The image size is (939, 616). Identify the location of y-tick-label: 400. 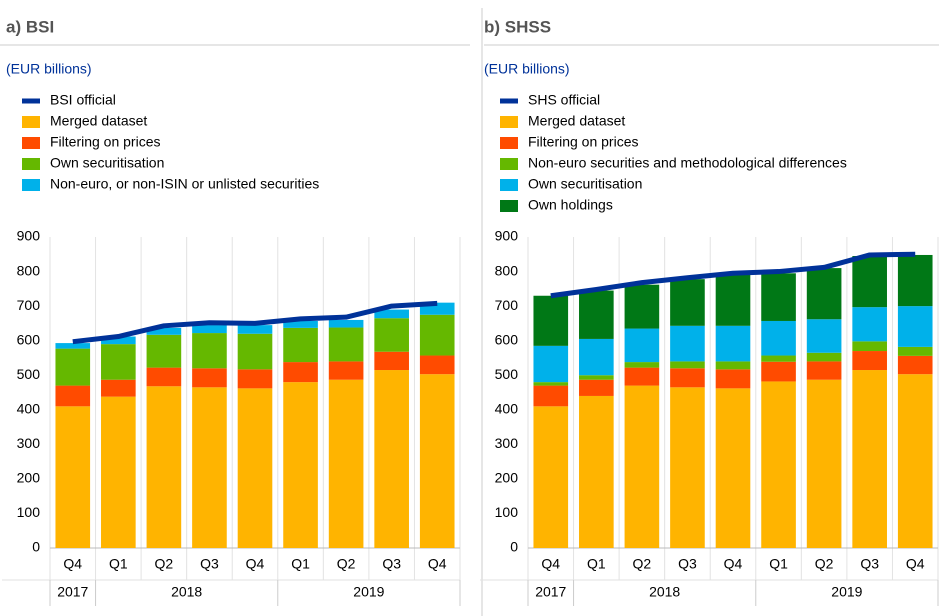
(29, 408).